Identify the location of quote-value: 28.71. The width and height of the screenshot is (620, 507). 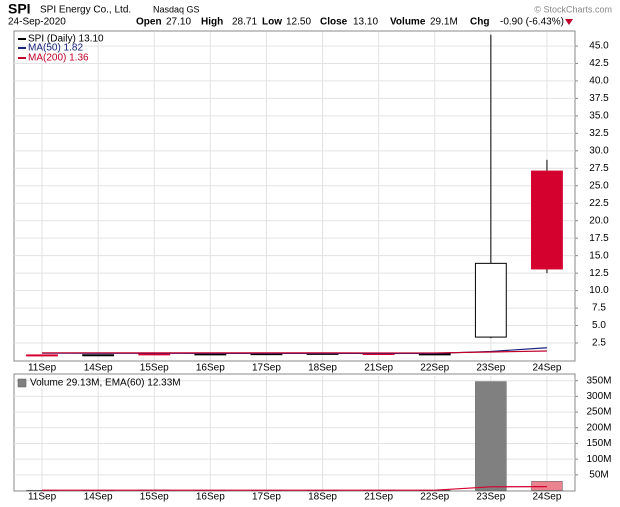
(244, 22).